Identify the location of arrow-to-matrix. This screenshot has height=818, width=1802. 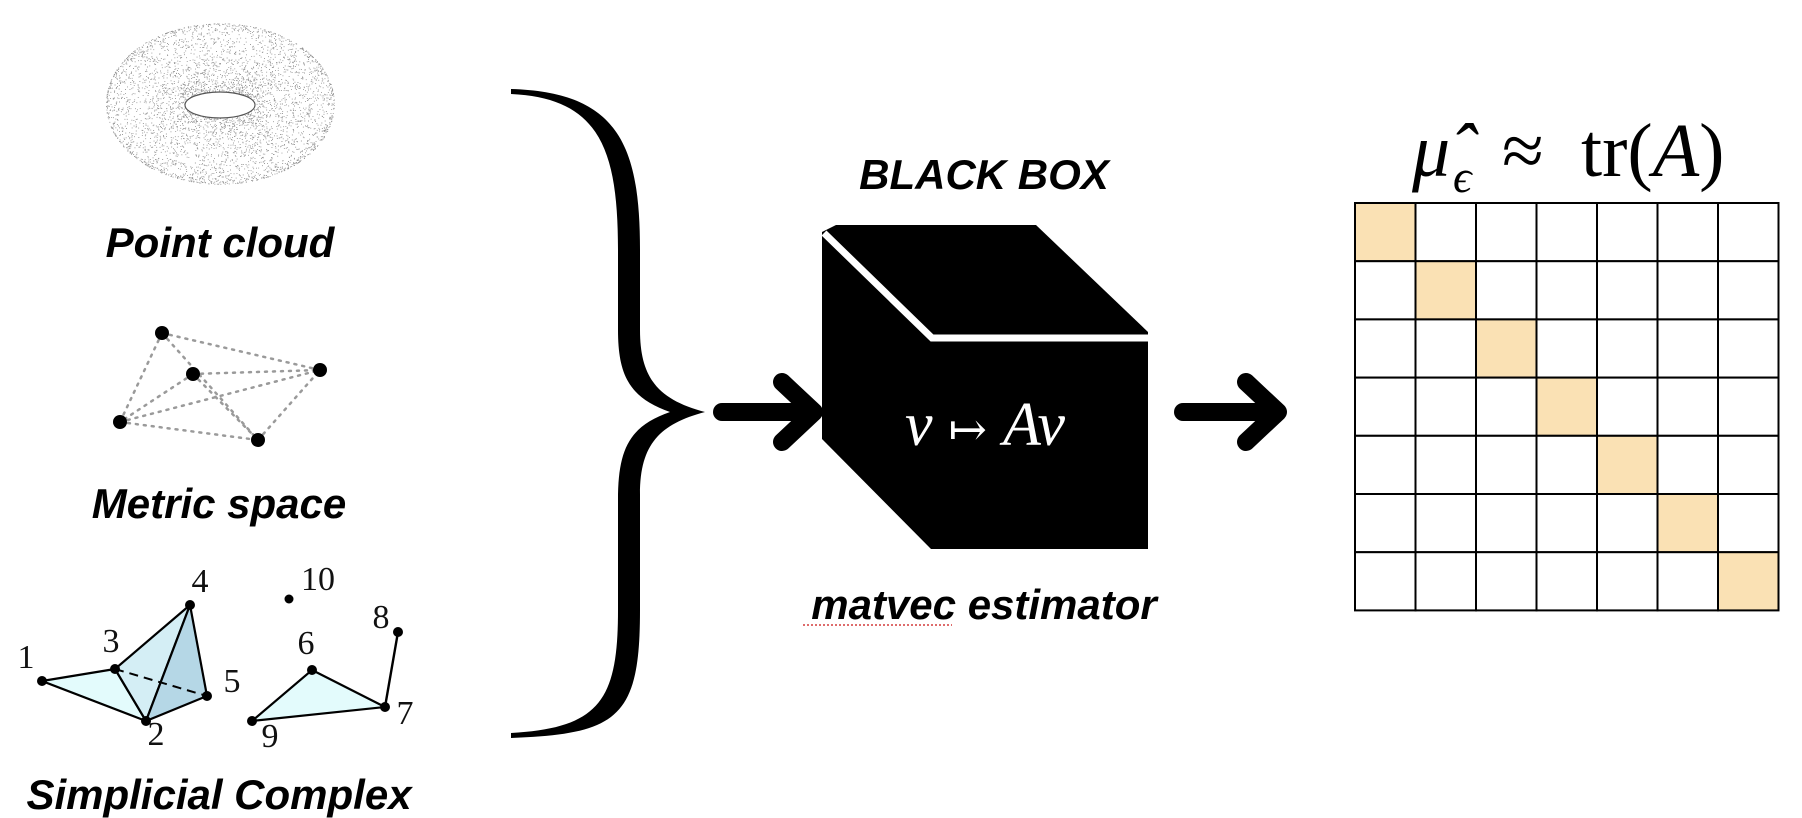
(1230, 412).